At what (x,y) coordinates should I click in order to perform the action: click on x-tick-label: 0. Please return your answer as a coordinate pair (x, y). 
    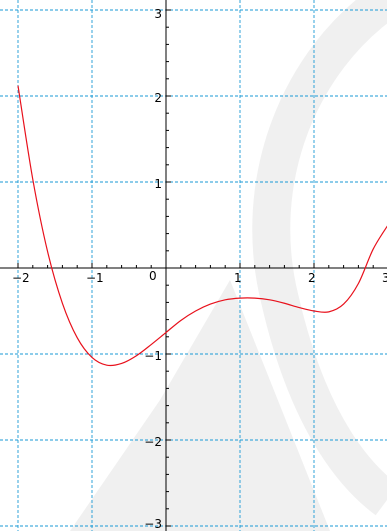
    Looking at the image, I should click on (153, 276).